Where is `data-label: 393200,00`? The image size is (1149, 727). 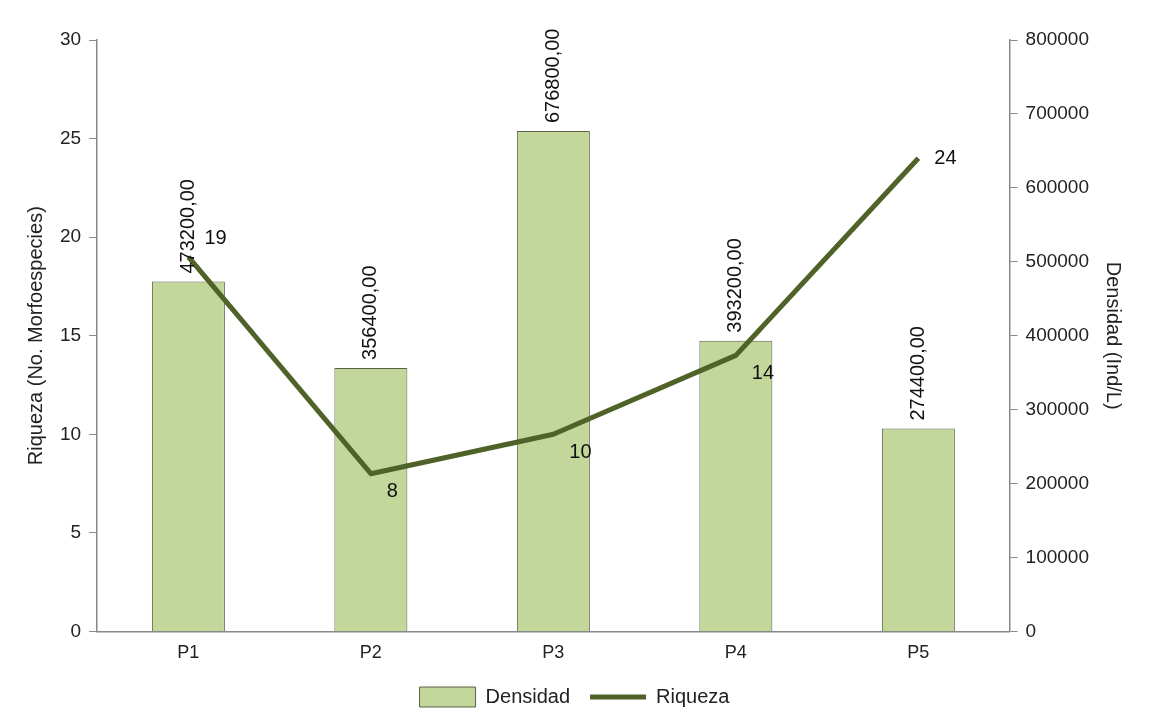 data-label: 393200,00 is located at coordinates (734, 285).